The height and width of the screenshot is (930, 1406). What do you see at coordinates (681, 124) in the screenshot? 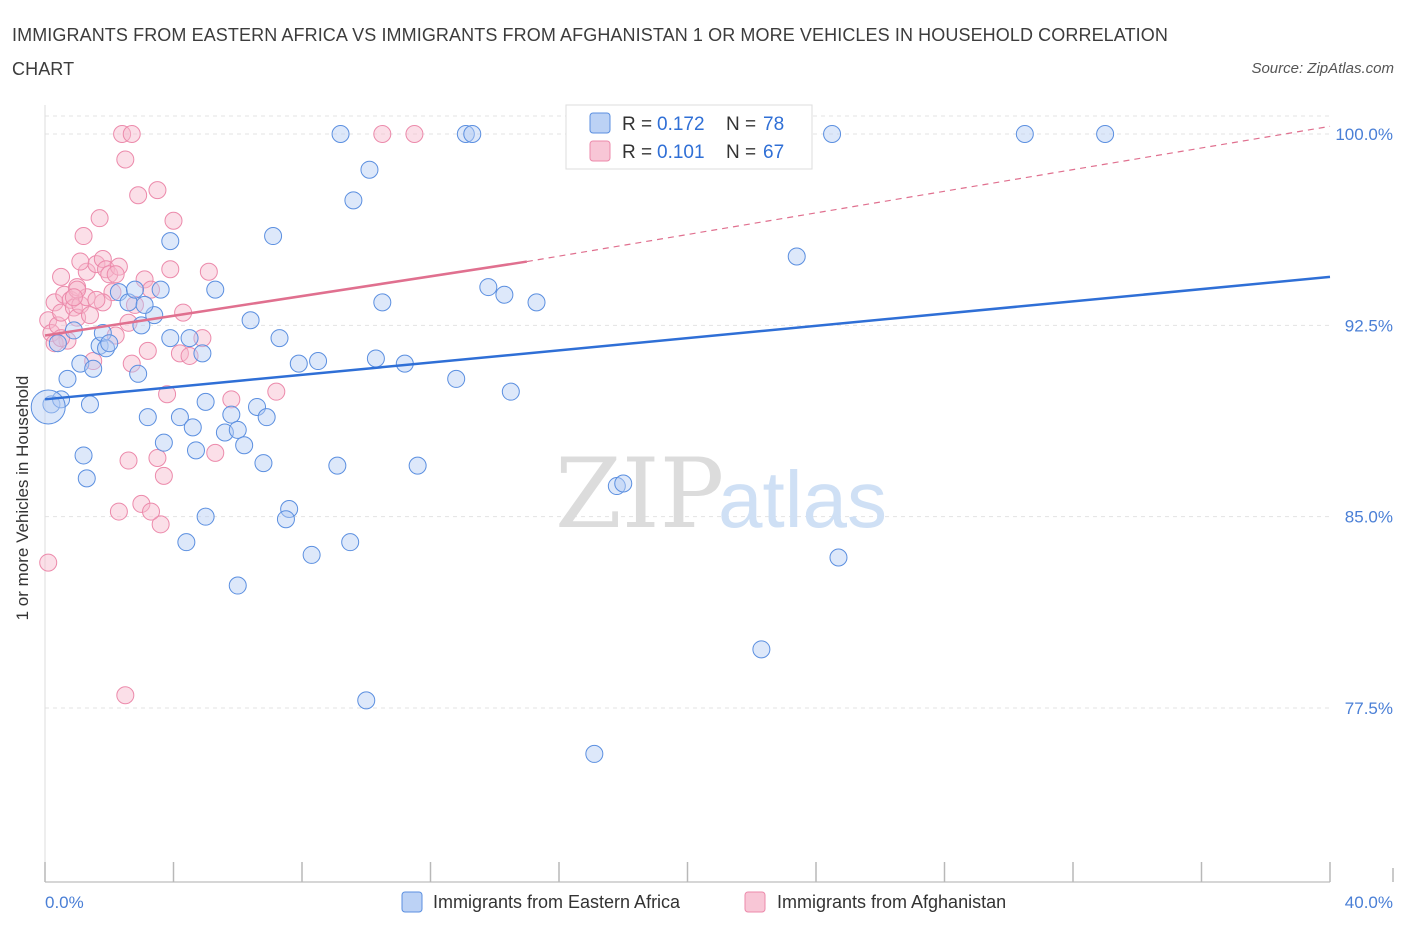
I see `legend-r-value-1: 0.172` at bounding box center [681, 124].